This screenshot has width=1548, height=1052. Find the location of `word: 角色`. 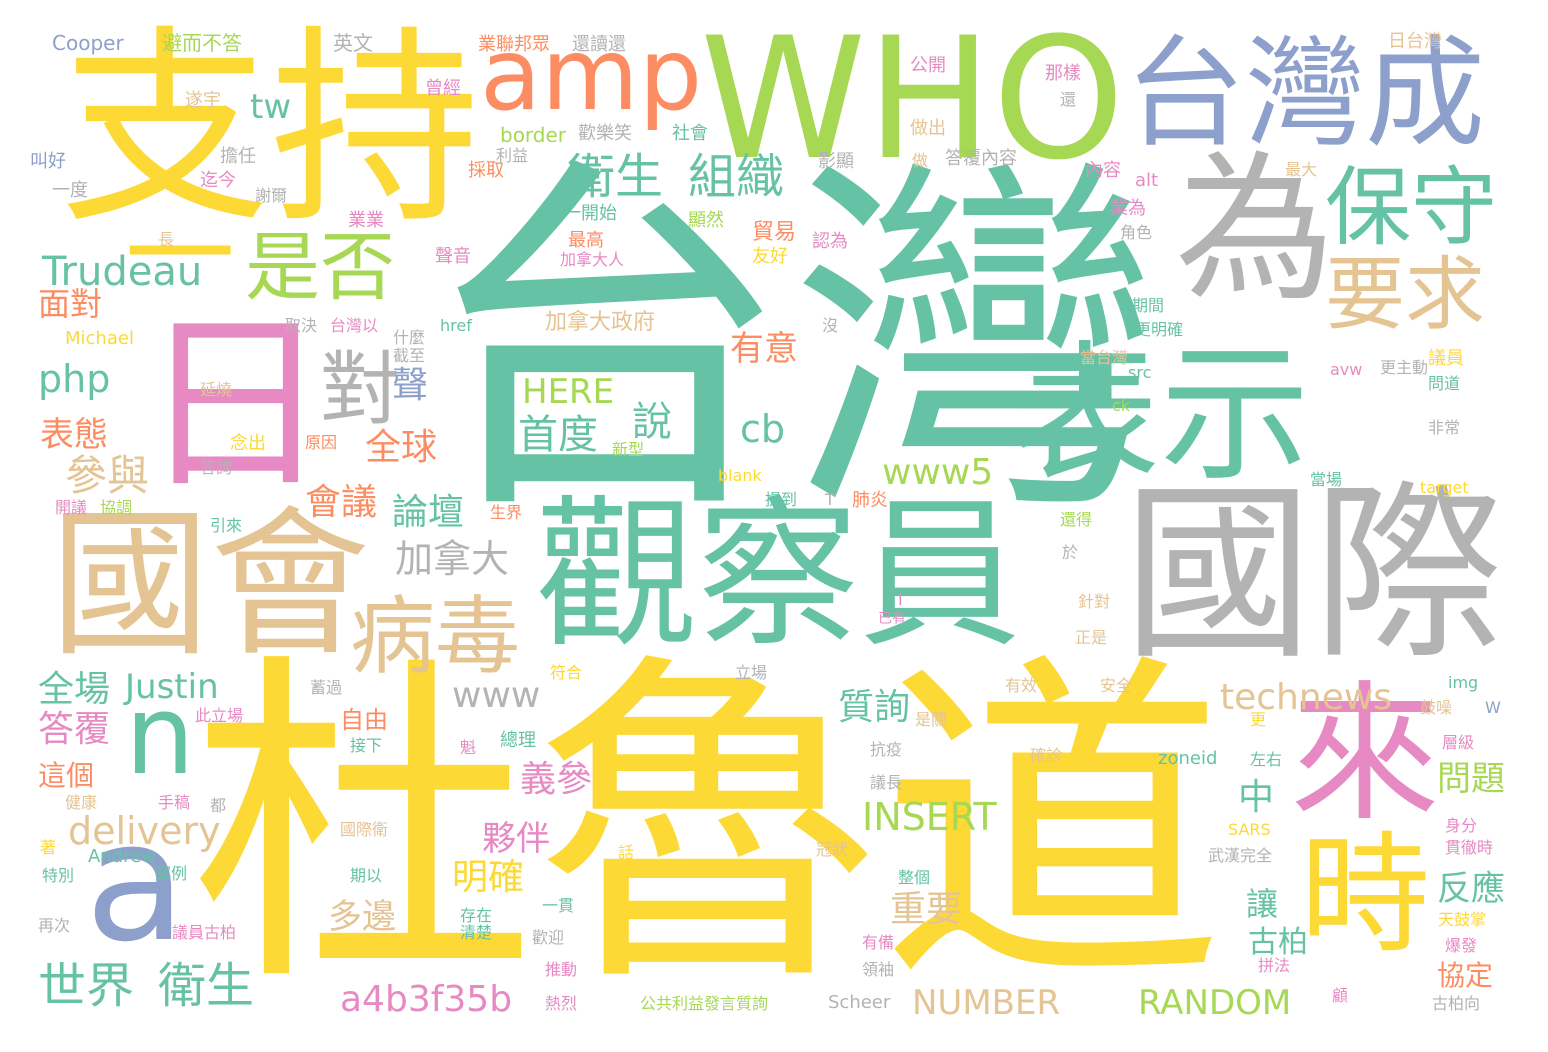

word: 角色 is located at coordinates (1136, 232).